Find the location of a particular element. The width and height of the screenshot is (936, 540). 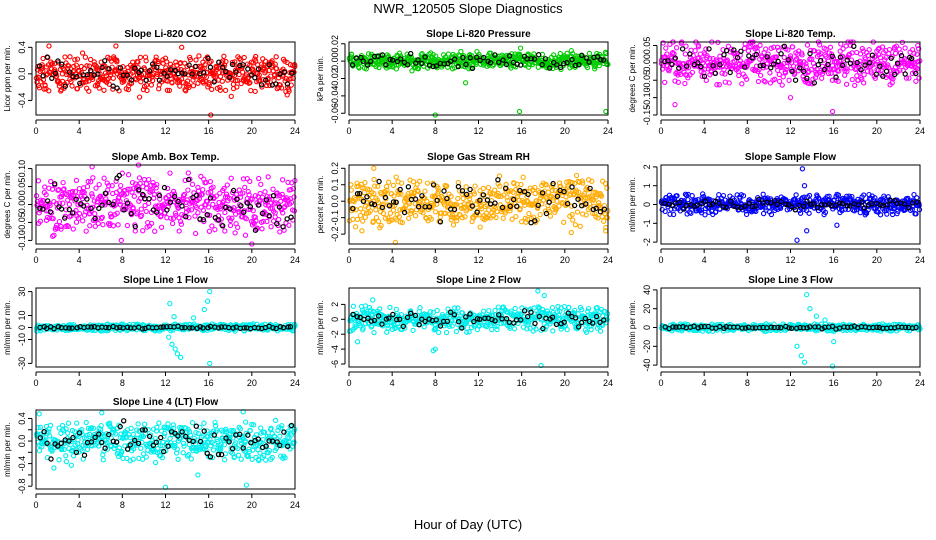

y-tick-label: 30 is located at coordinates (22, 292).